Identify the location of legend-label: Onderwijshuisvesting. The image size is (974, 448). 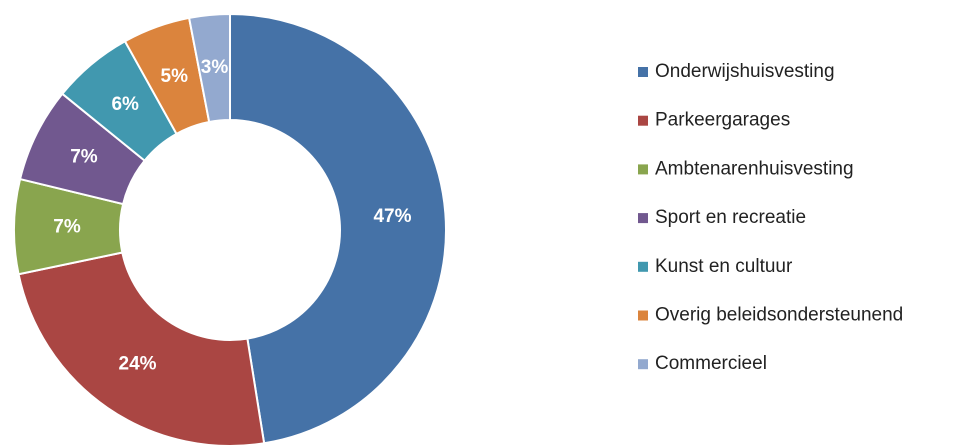
(745, 71).